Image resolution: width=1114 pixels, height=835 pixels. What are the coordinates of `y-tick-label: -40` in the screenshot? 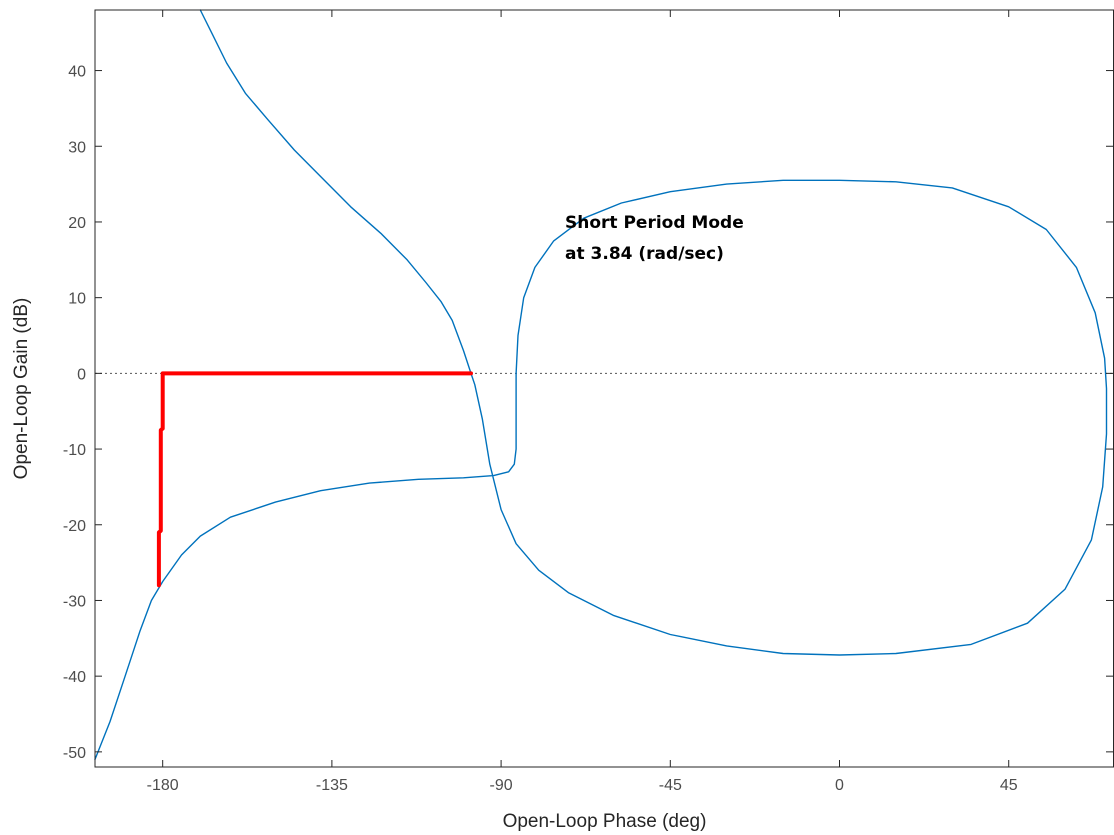 It's located at (74, 677).